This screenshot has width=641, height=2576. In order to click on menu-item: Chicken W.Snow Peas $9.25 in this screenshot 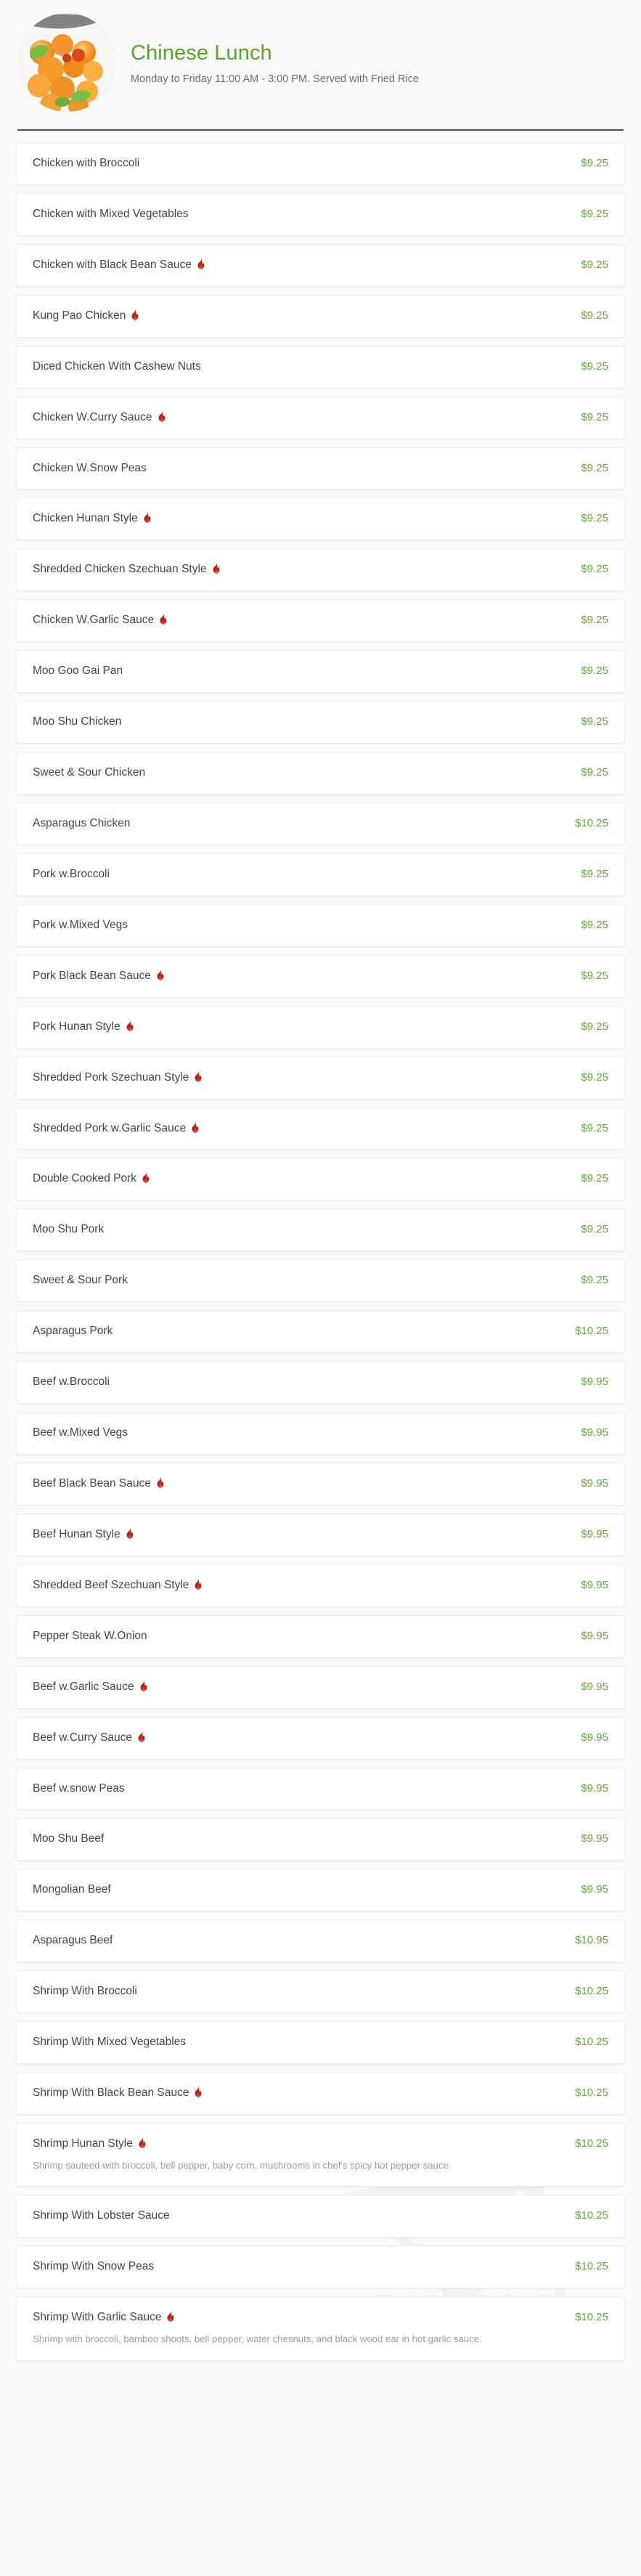, I will do `click(320, 469)`.